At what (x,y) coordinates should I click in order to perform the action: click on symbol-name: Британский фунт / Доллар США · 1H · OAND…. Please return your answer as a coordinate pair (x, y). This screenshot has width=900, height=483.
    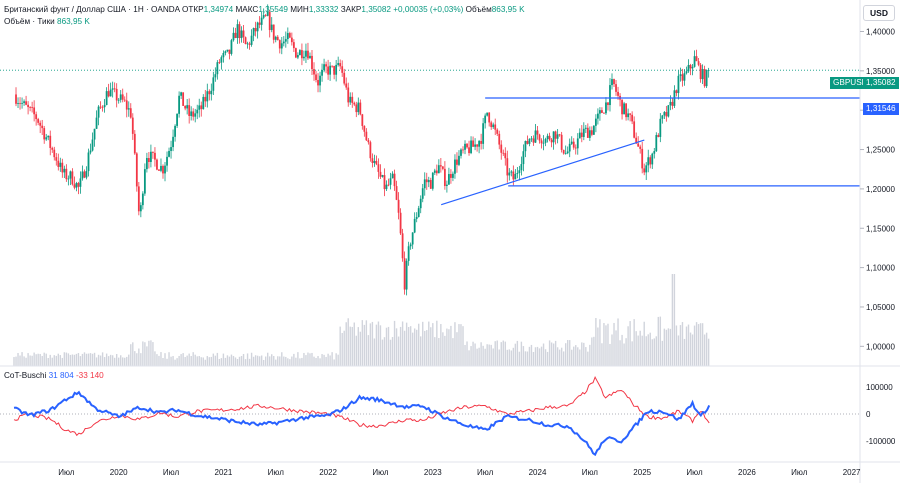
    Looking at the image, I should click on (92, 9).